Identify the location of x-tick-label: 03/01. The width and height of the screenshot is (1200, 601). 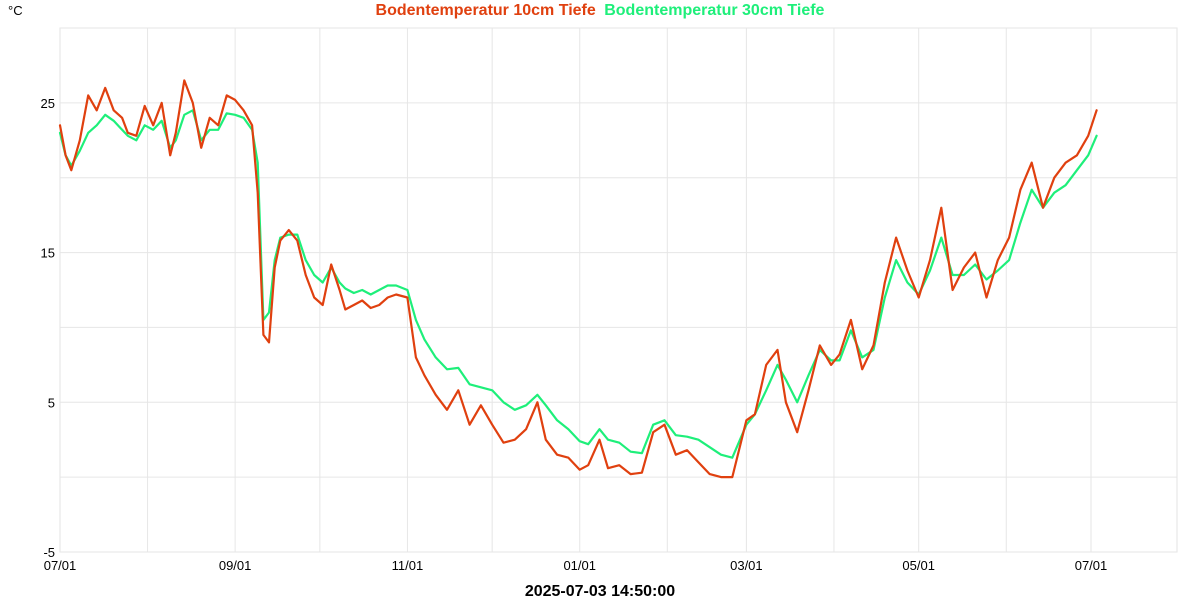
(746, 565).